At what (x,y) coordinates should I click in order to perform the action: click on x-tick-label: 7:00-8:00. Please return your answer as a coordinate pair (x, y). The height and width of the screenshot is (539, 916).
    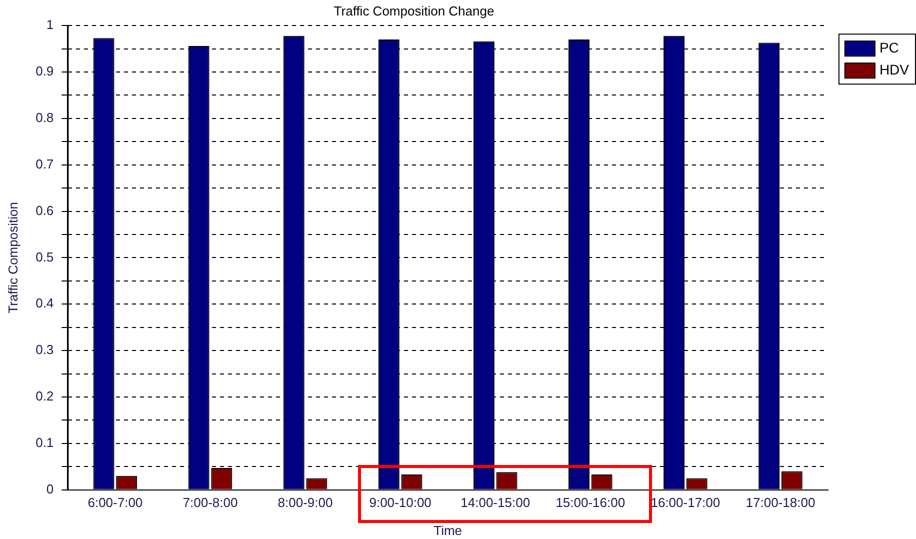
    Looking at the image, I should click on (210, 502).